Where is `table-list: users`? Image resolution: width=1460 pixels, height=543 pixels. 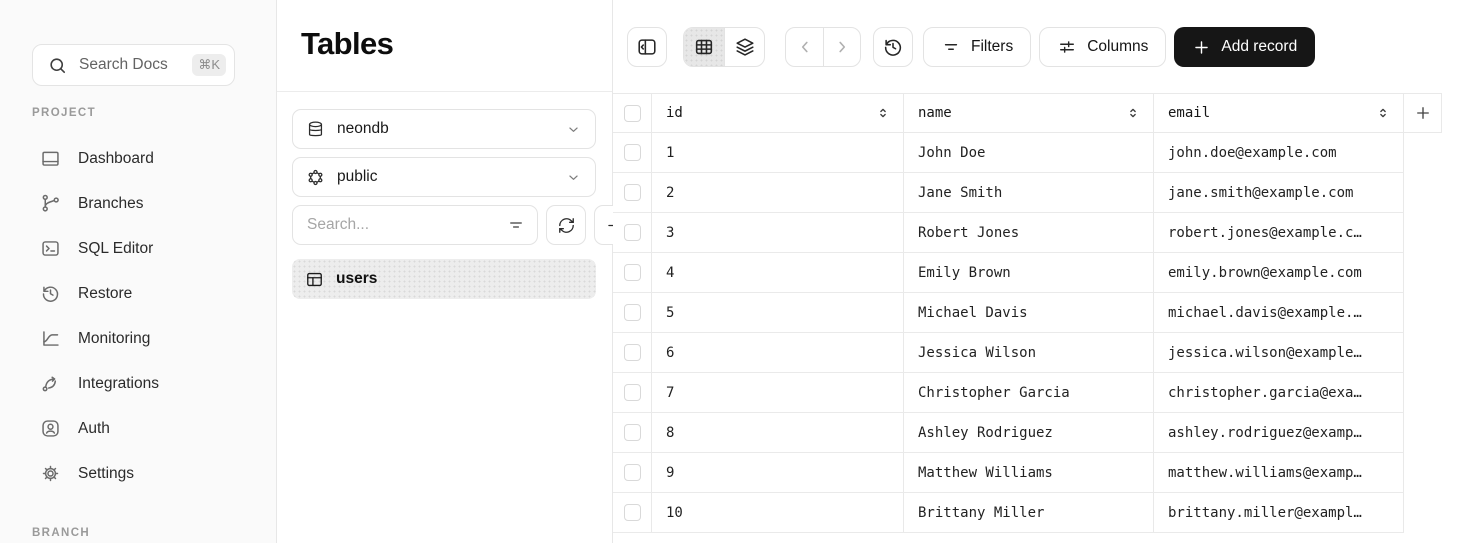 table-list: users is located at coordinates (444, 279).